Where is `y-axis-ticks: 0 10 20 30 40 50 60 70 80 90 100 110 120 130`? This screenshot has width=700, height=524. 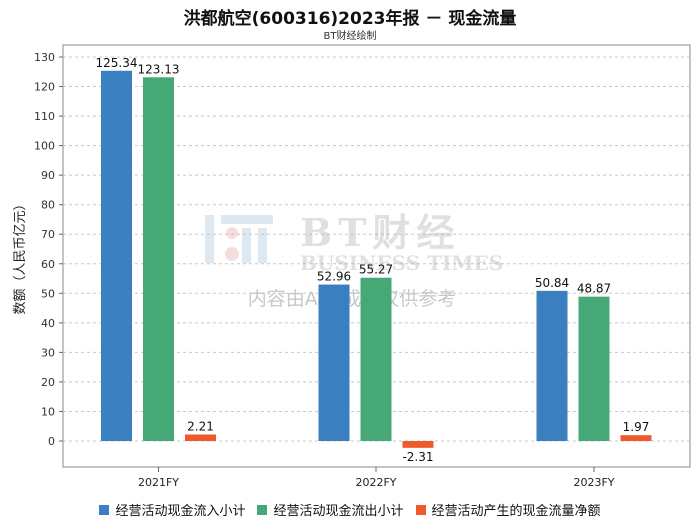
y-axis-ticks: 0 10 20 30 40 50 60 70 80 90 100 110 120 130 is located at coordinates (48, 249).